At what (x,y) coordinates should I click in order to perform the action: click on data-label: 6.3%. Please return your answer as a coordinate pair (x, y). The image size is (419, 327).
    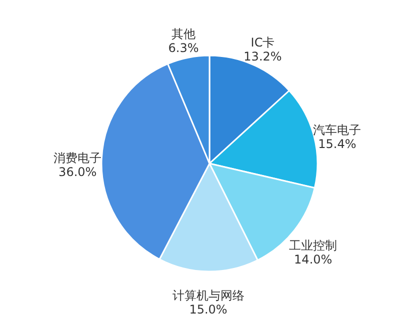
    Looking at the image, I should click on (183, 48).